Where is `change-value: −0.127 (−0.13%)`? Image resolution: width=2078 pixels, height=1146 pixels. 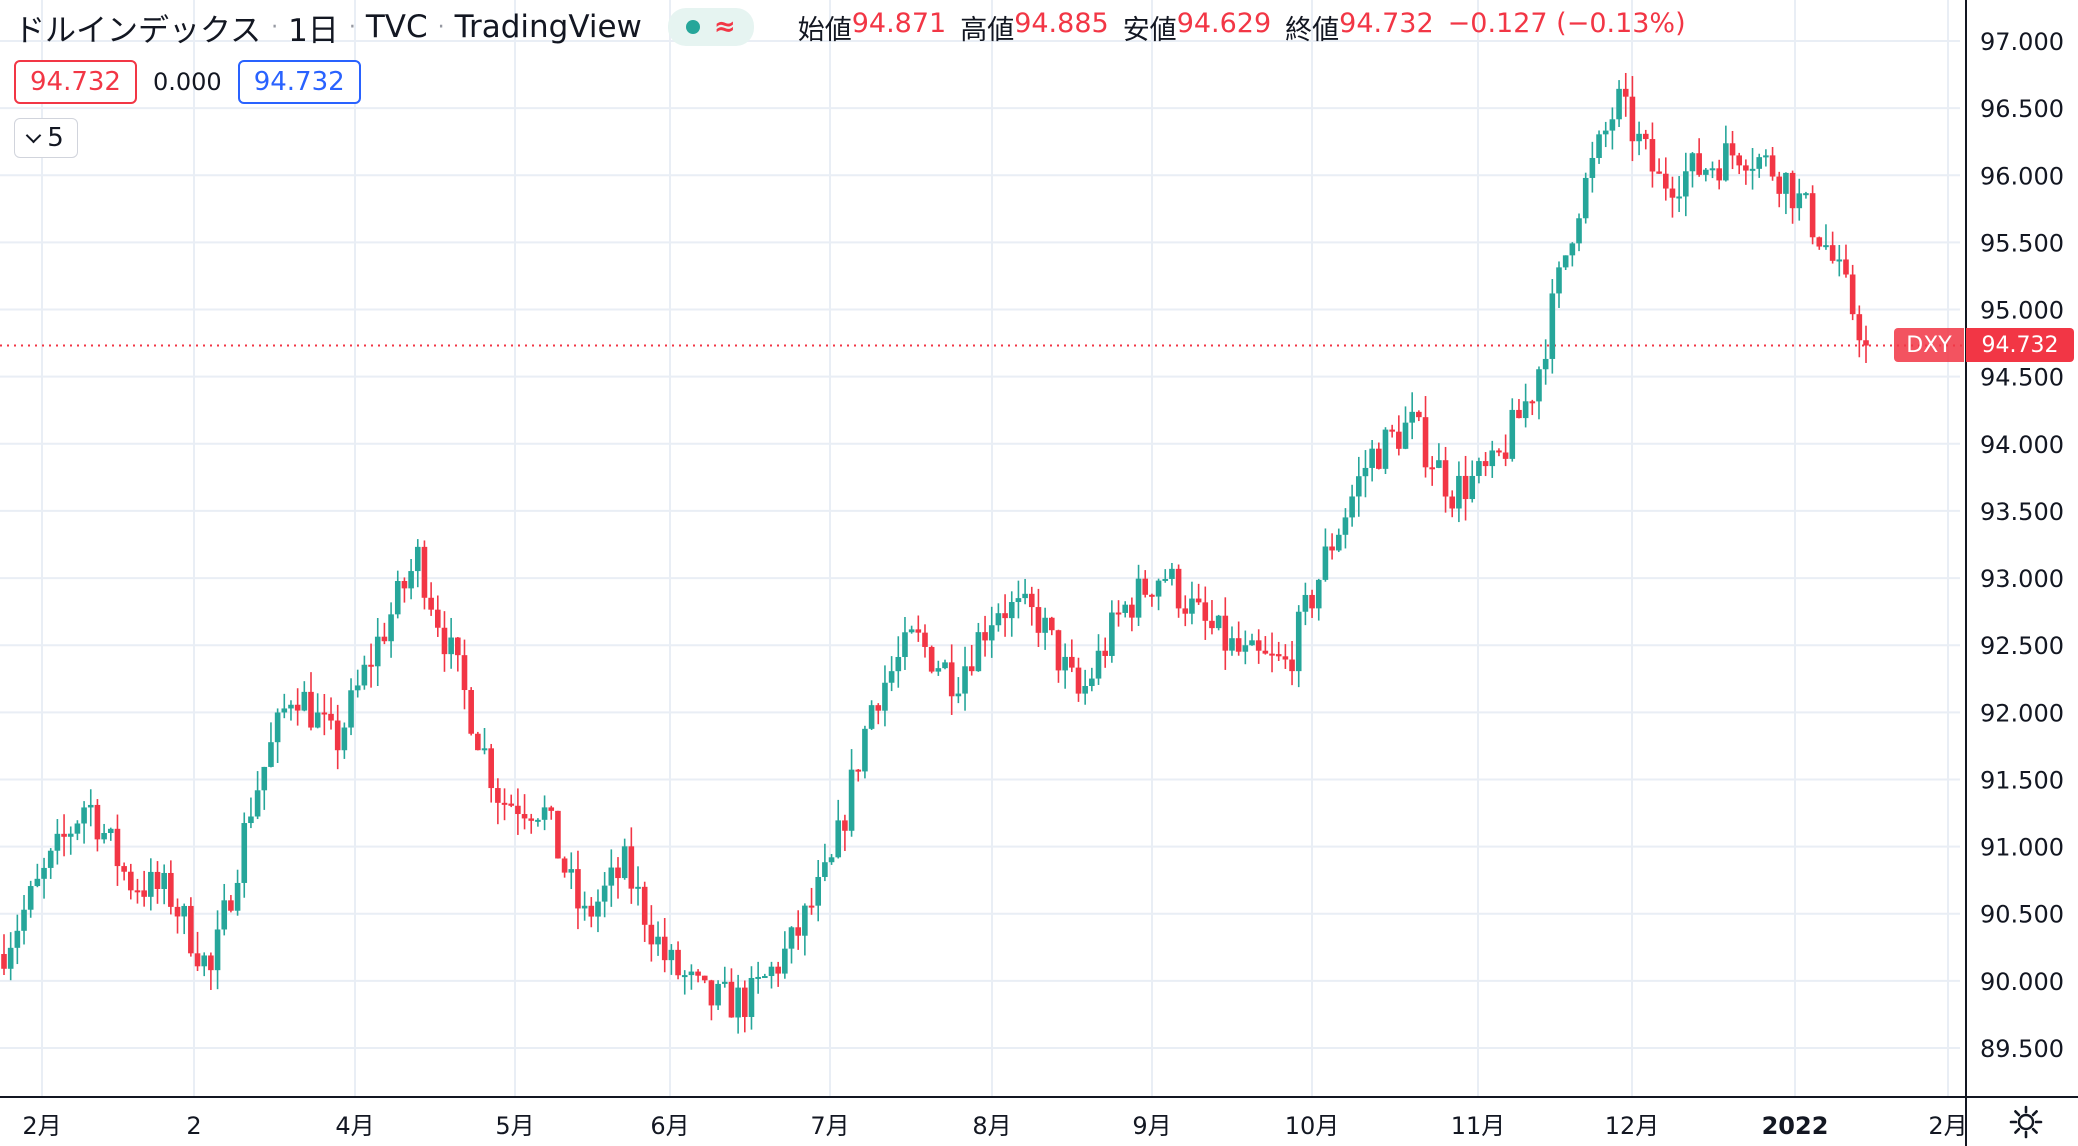
change-value: −0.127 (−0.13%) is located at coordinates (1566, 23).